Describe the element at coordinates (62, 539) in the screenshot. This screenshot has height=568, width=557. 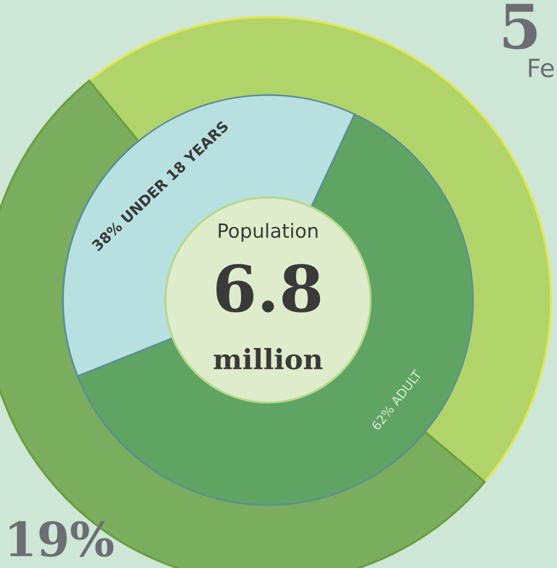
I see `text: 19%` at that location.